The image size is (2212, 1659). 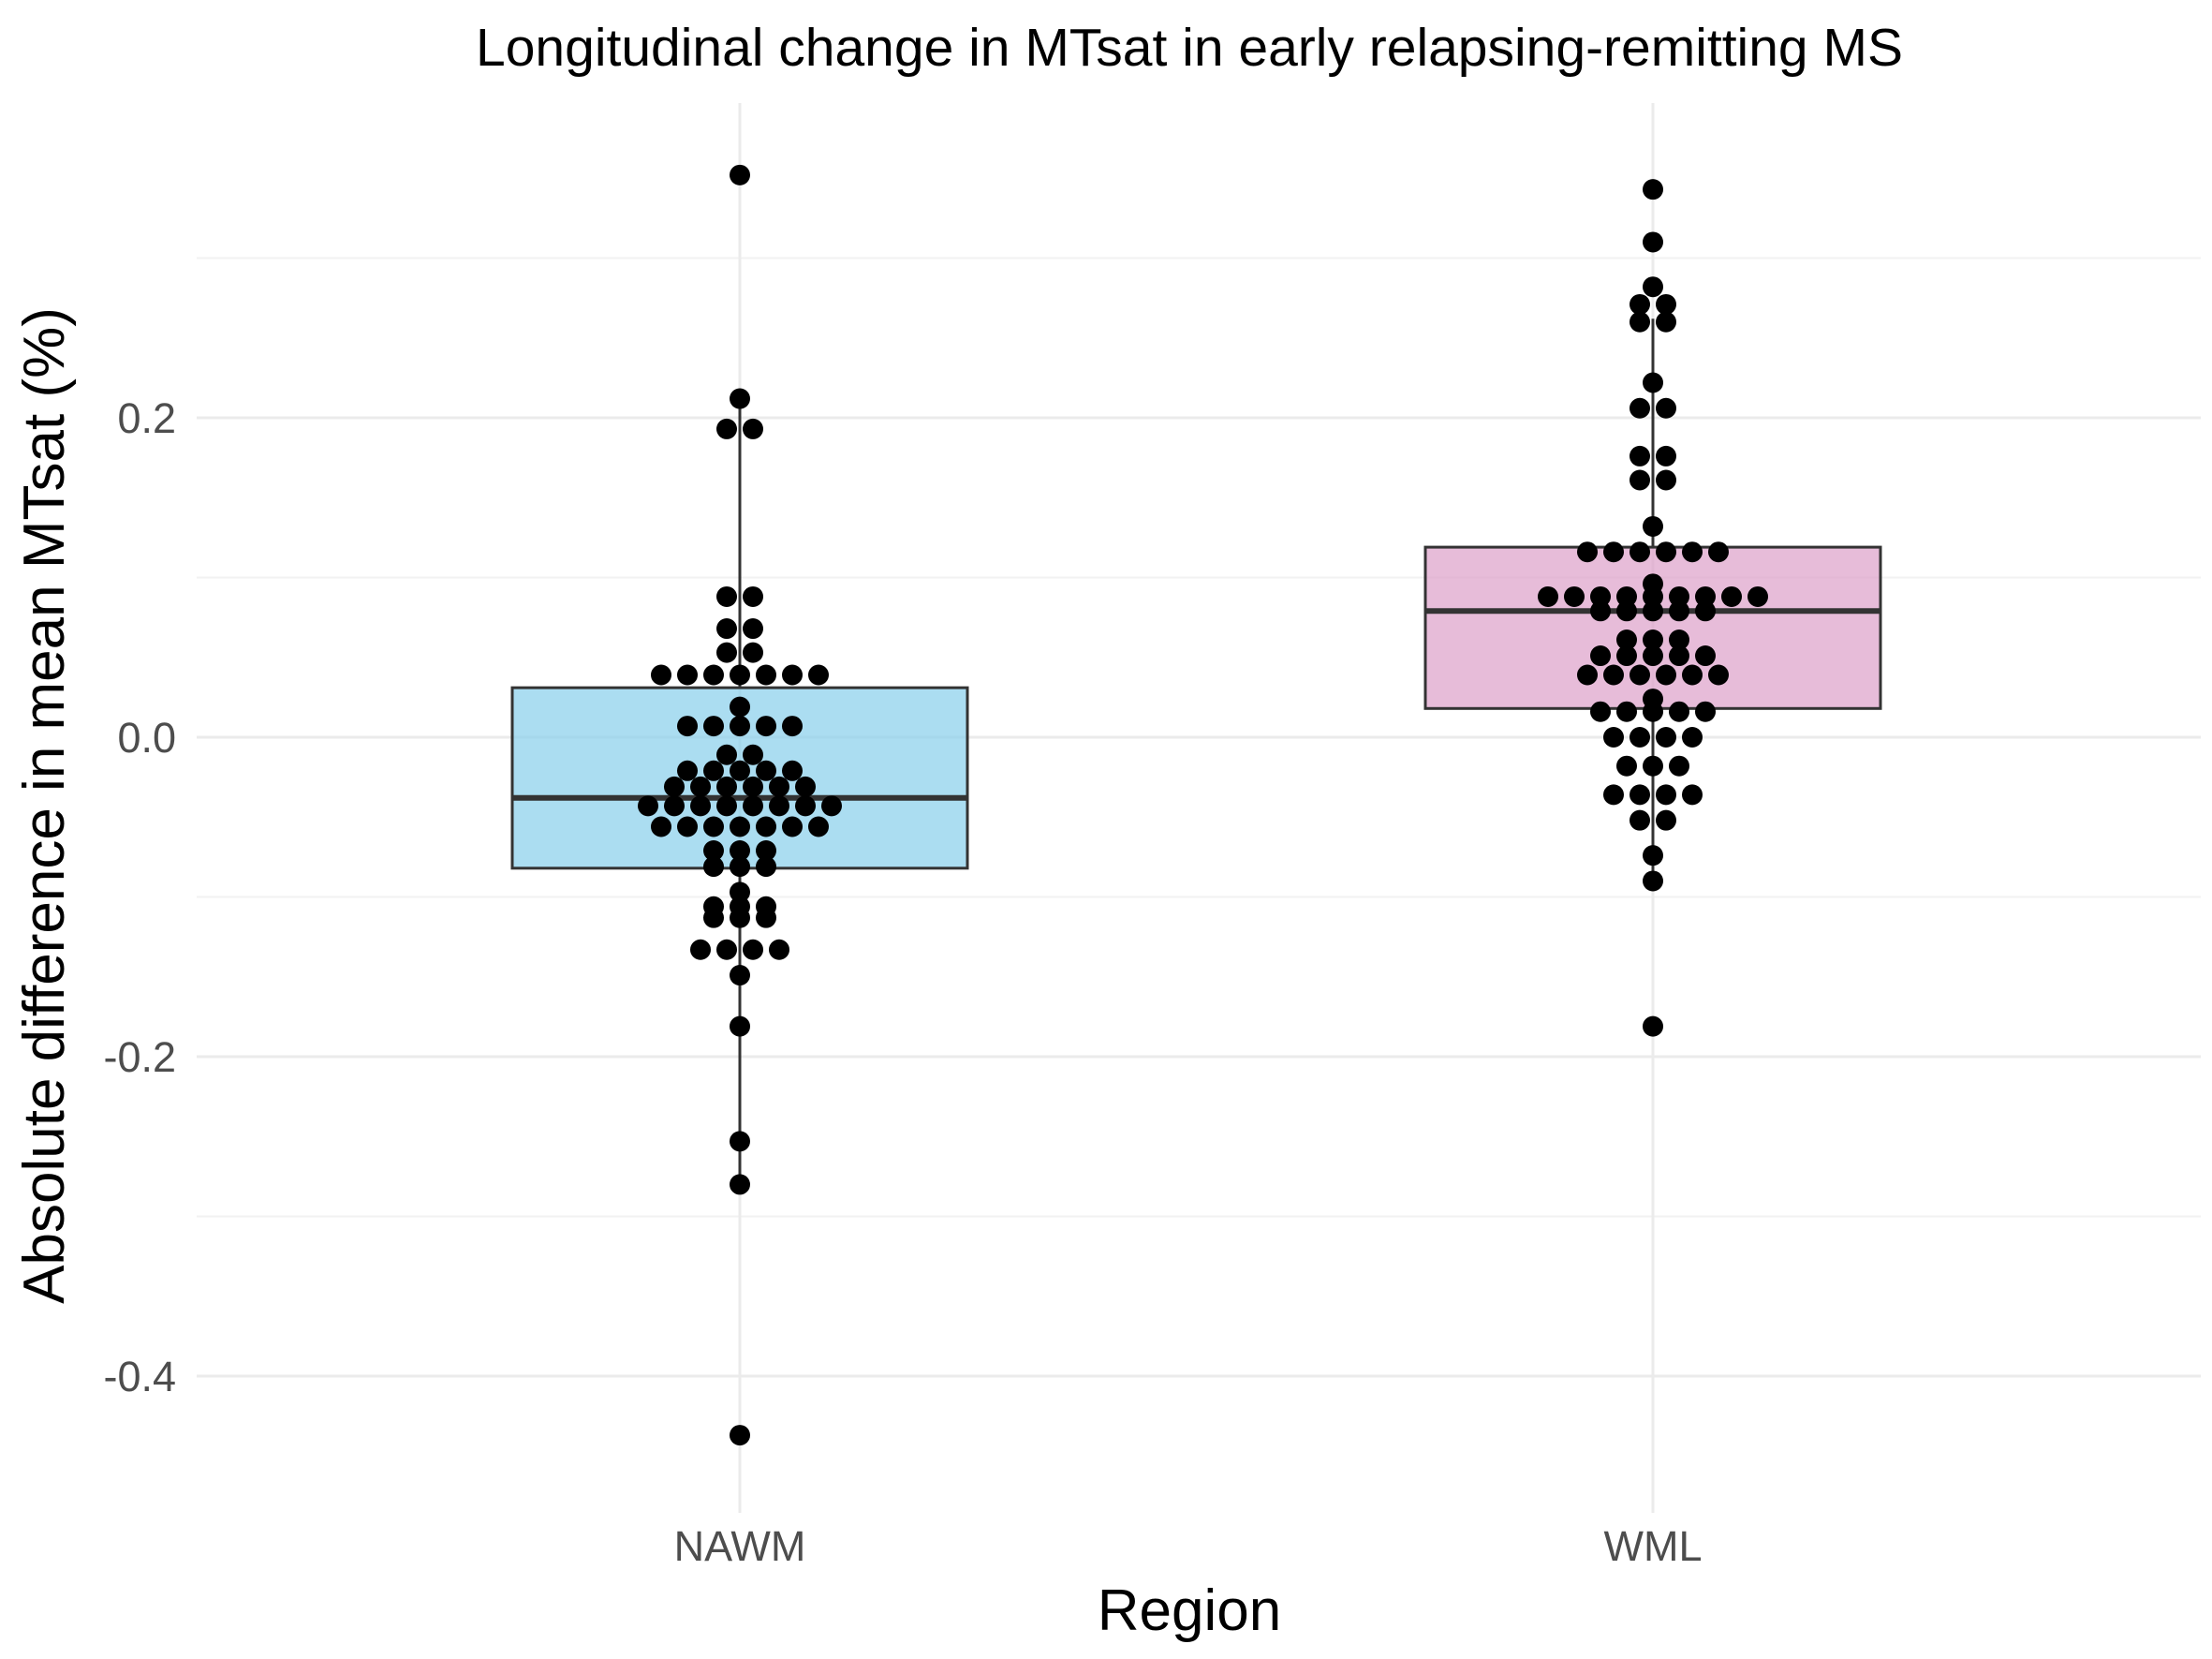 I want to click on y-tick-label: -0.2, so click(x=139, y=1057).